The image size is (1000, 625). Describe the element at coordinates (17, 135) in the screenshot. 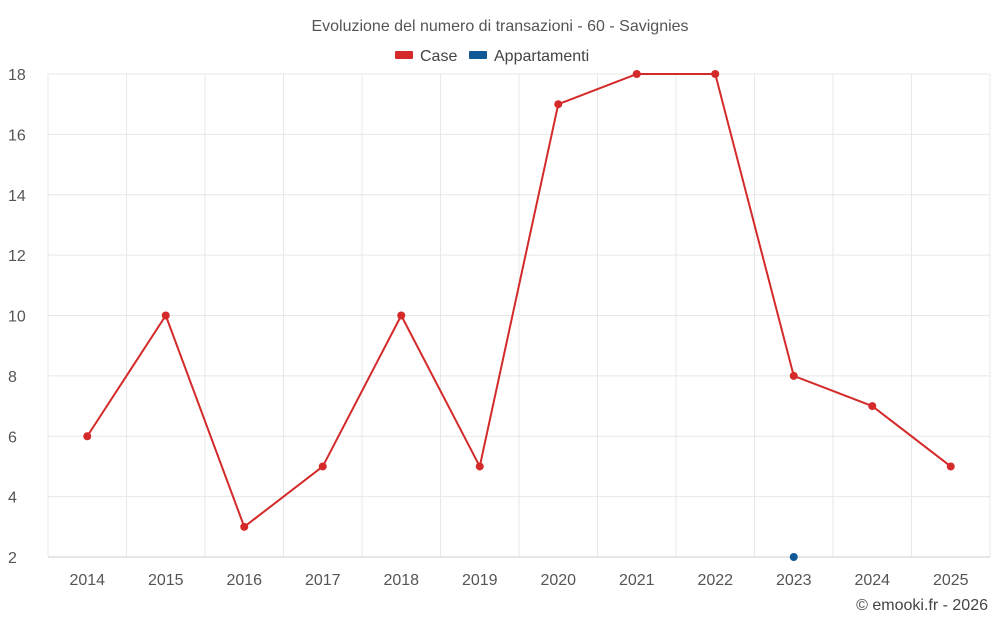

I see `y-tick-label: 16` at that location.